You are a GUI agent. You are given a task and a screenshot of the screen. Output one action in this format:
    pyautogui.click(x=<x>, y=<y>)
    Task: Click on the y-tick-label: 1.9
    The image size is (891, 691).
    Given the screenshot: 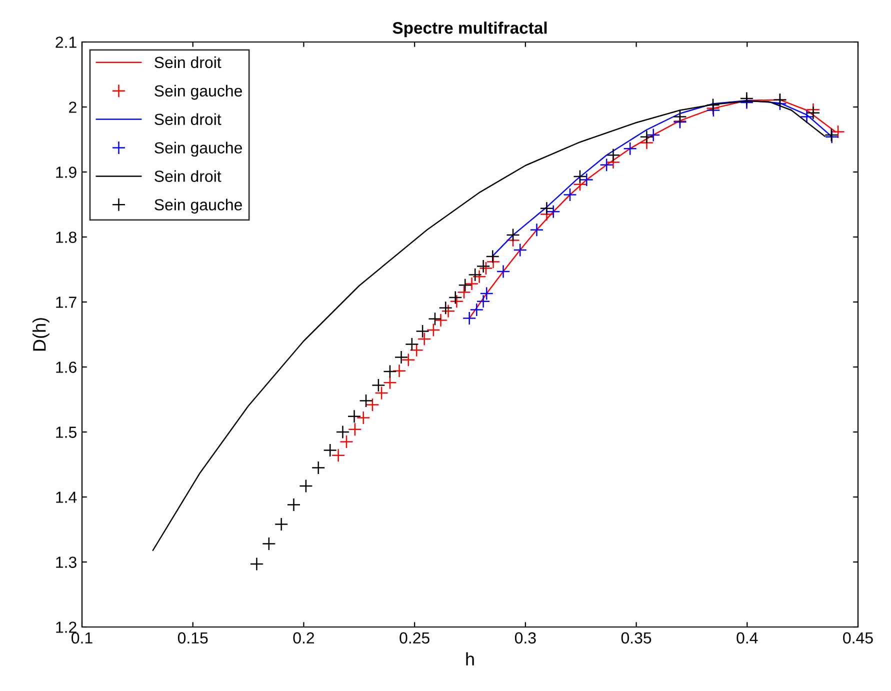 What is the action you would take?
    pyautogui.click(x=66, y=172)
    